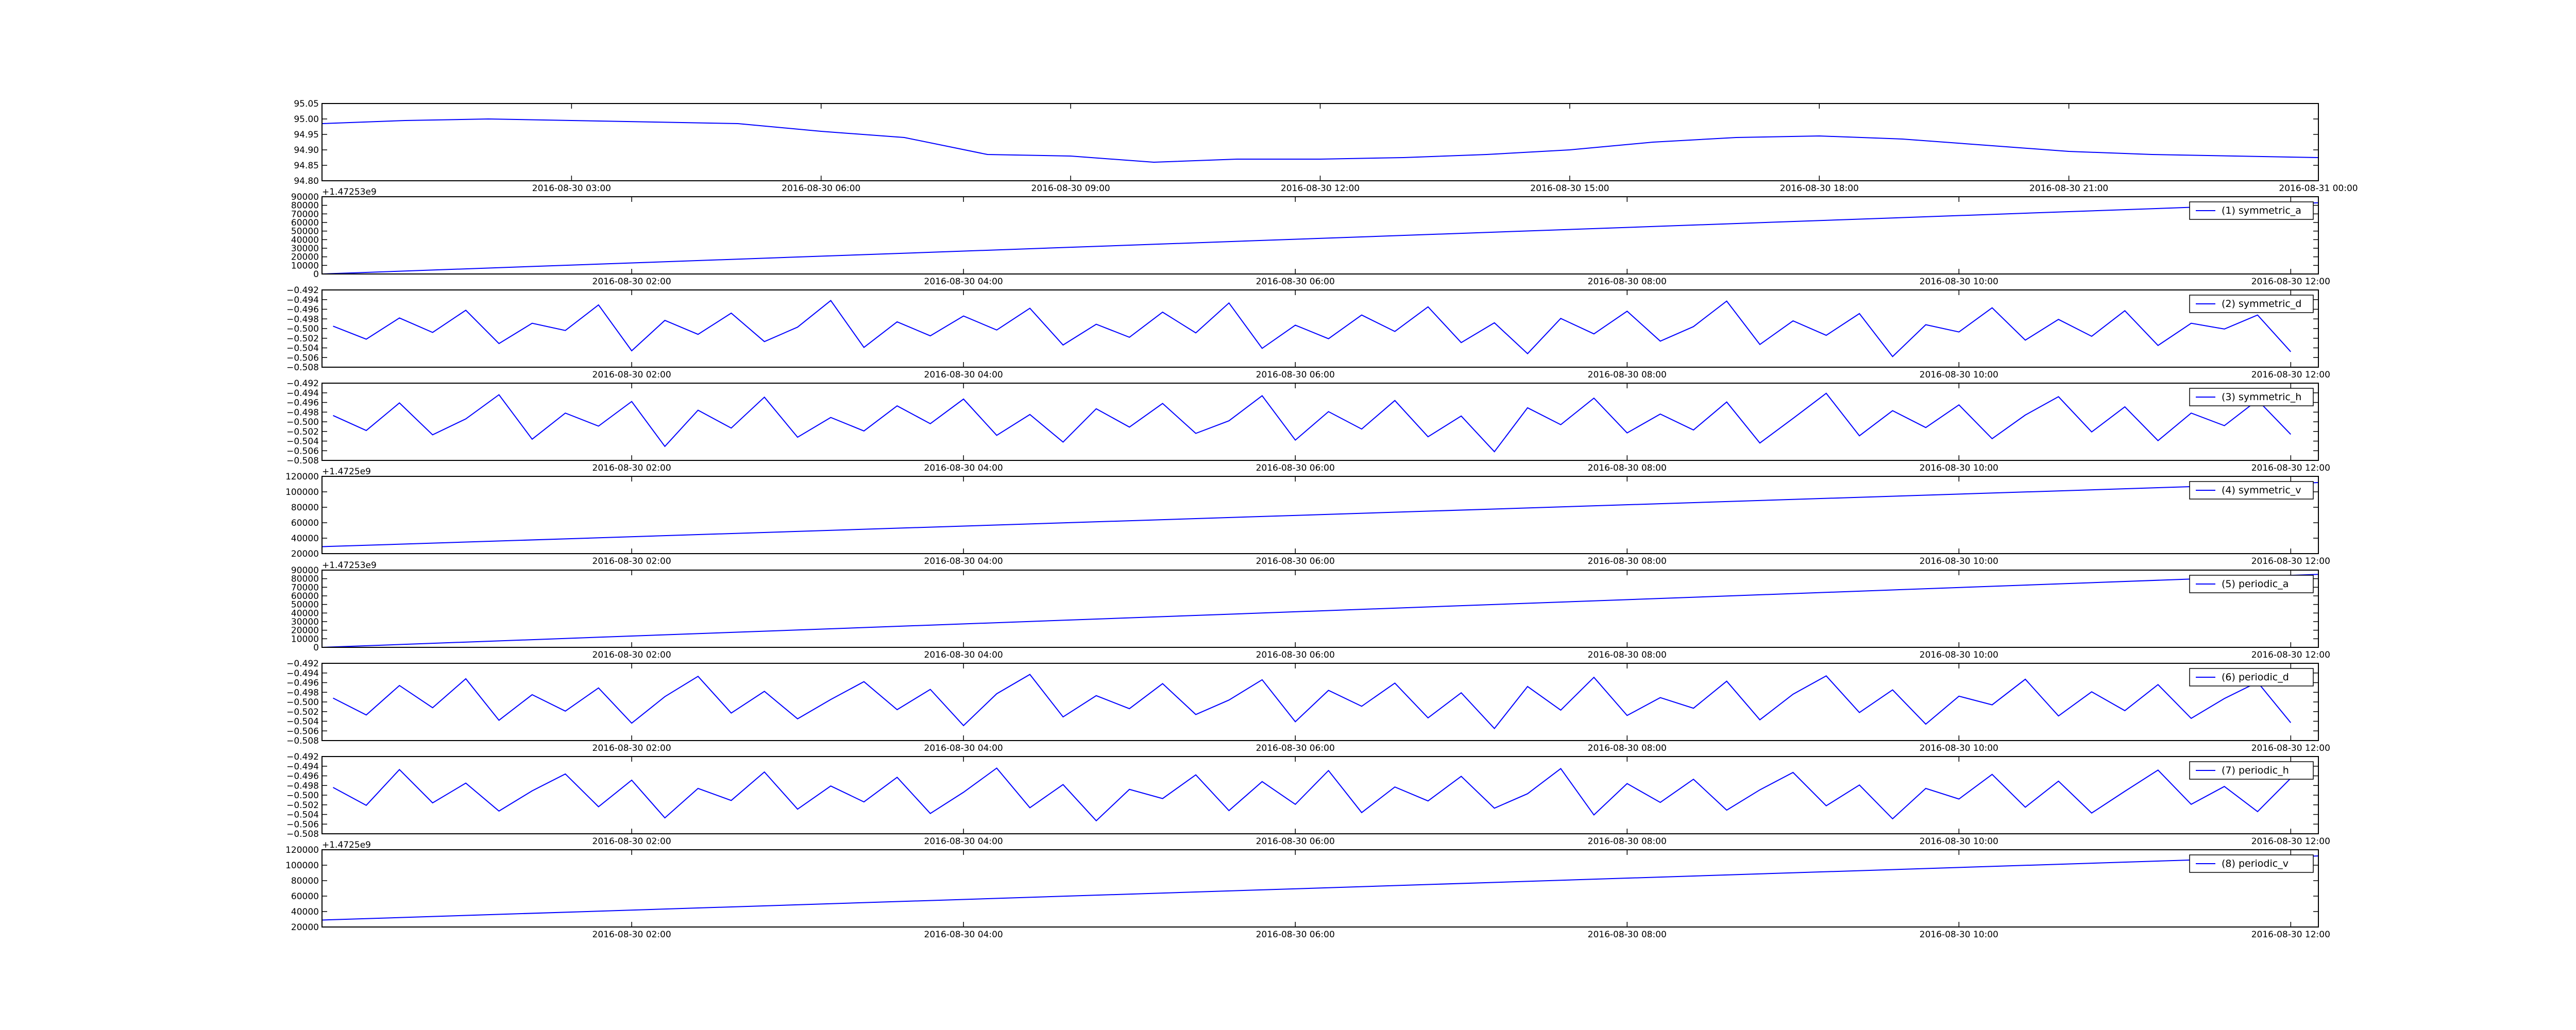  What do you see at coordinates (2068, 189) in the screenshot?
I see `x-tick-label: 2016-08-30 21:00` at bounding box center [2068, 189].